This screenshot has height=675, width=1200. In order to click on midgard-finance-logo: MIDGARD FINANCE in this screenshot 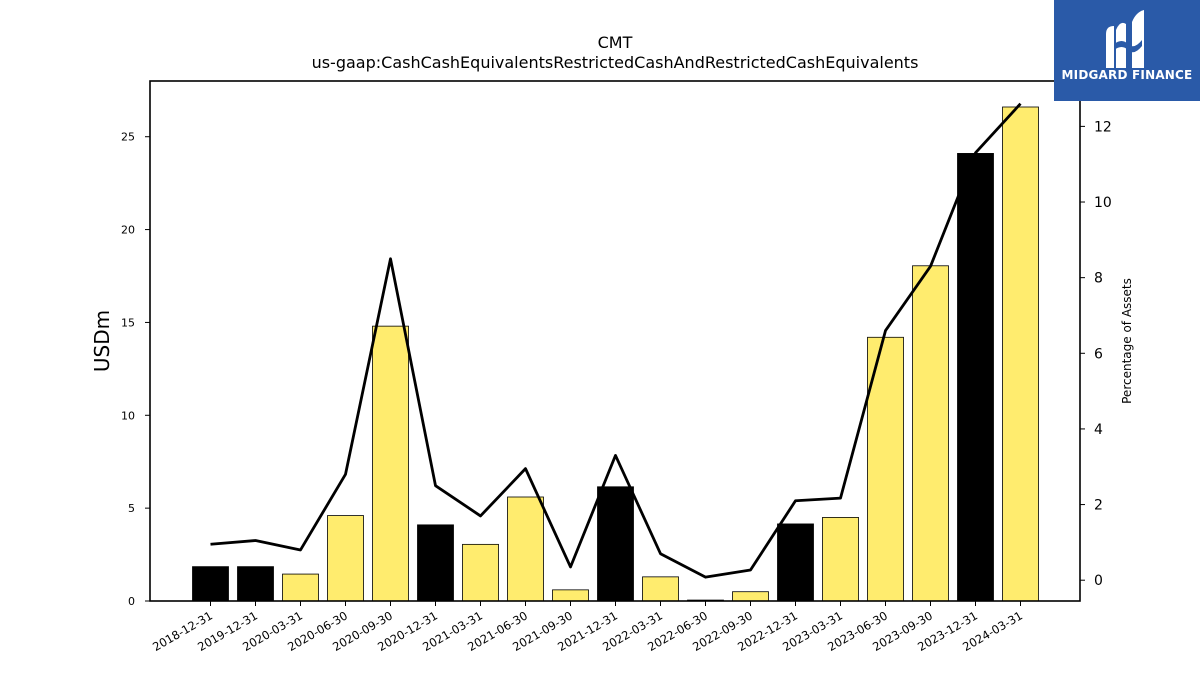, I will do `click(1127, 50)`.